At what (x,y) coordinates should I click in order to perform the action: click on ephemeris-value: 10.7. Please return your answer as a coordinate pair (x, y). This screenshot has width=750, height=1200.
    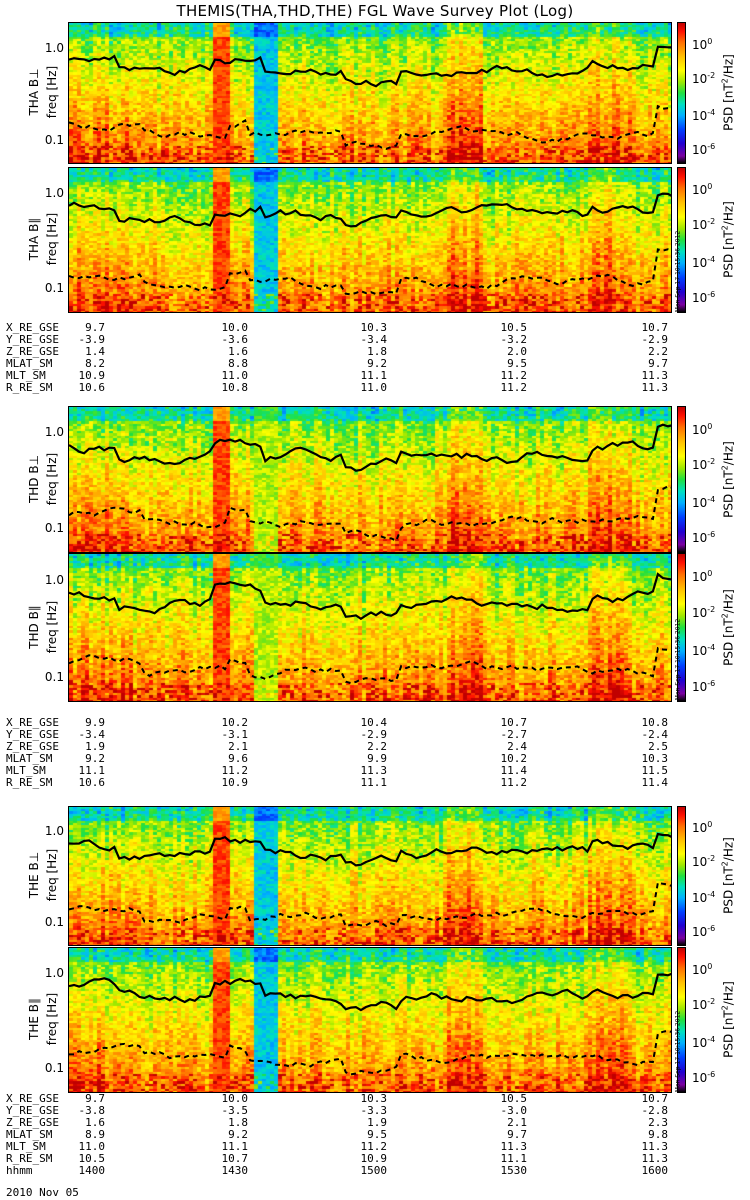
    Looking at the image, I should click on (514, 722).